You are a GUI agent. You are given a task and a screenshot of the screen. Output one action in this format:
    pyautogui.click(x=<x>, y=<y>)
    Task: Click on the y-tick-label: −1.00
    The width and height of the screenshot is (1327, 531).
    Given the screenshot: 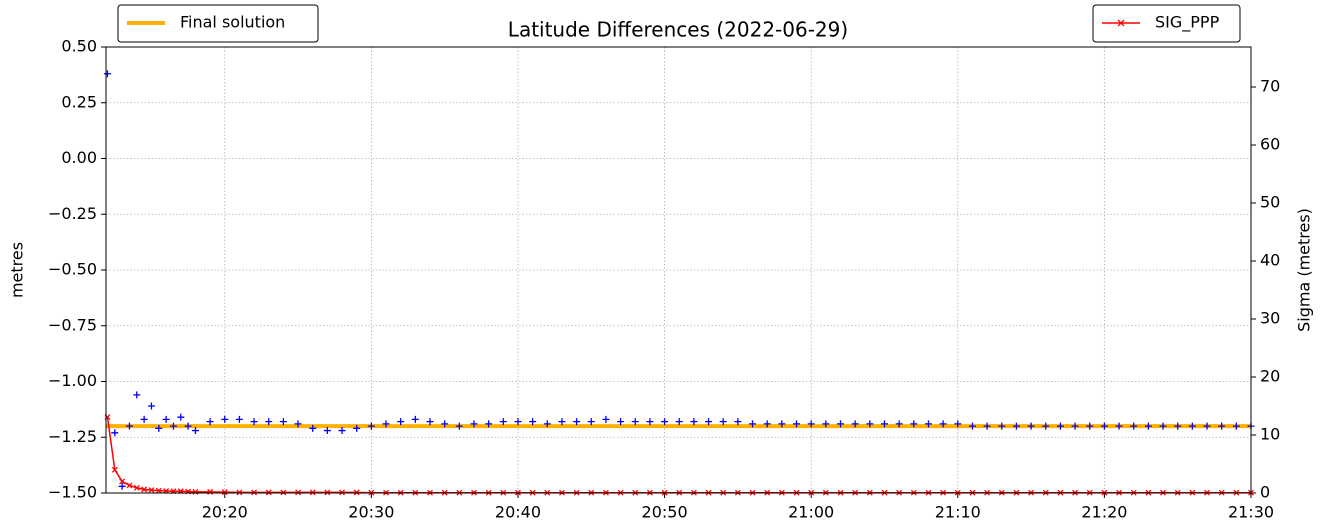 What is the action you would take?
    pyautogui.click(x=72, y=380)
    